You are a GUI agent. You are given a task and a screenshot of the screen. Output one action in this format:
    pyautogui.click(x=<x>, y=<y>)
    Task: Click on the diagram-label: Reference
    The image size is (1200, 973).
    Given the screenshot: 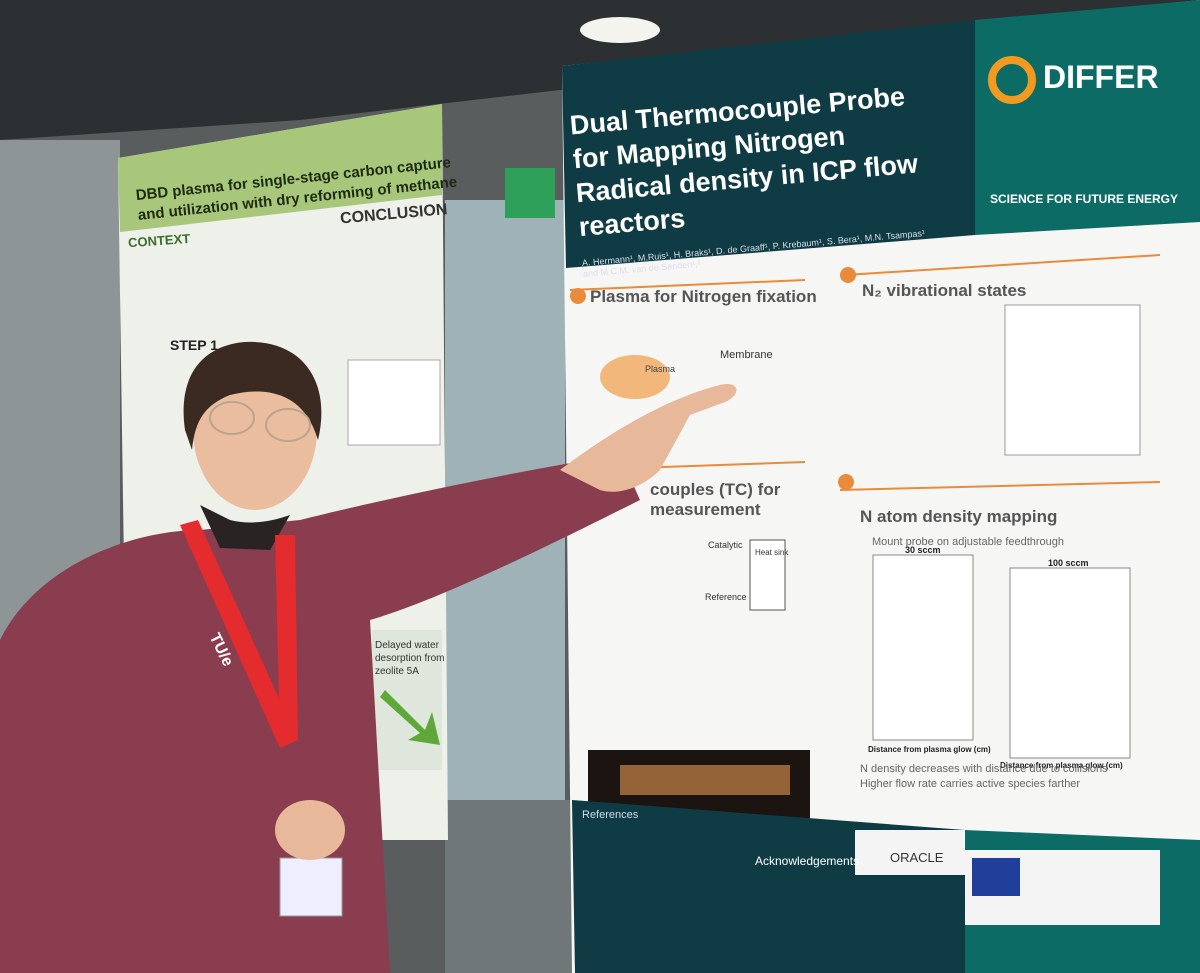 What is the action you would take?
    pyautogui.click(x=726, y=597)
    